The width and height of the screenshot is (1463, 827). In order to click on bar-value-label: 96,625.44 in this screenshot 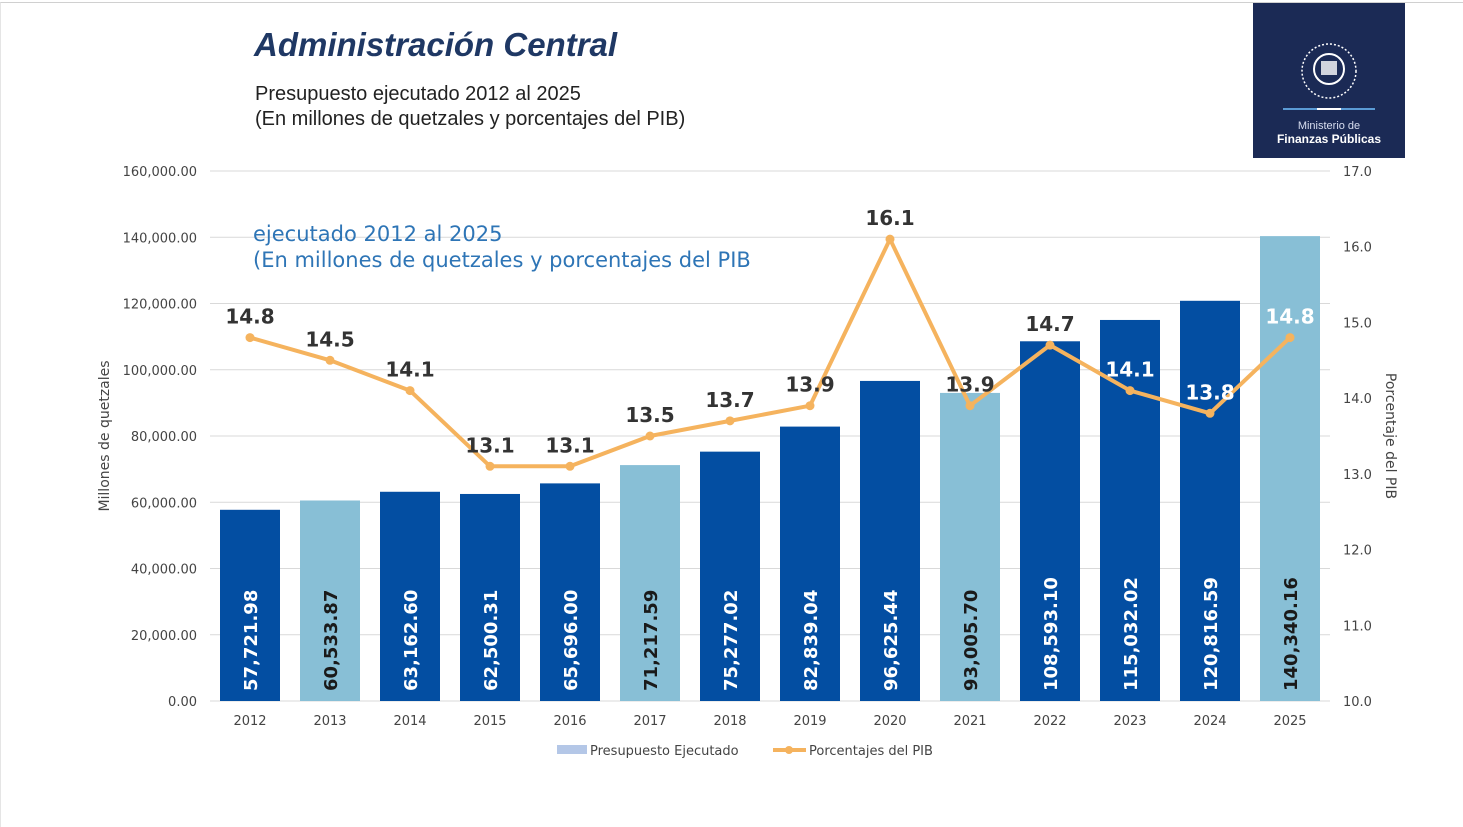, I will do `click(891, 640)`.